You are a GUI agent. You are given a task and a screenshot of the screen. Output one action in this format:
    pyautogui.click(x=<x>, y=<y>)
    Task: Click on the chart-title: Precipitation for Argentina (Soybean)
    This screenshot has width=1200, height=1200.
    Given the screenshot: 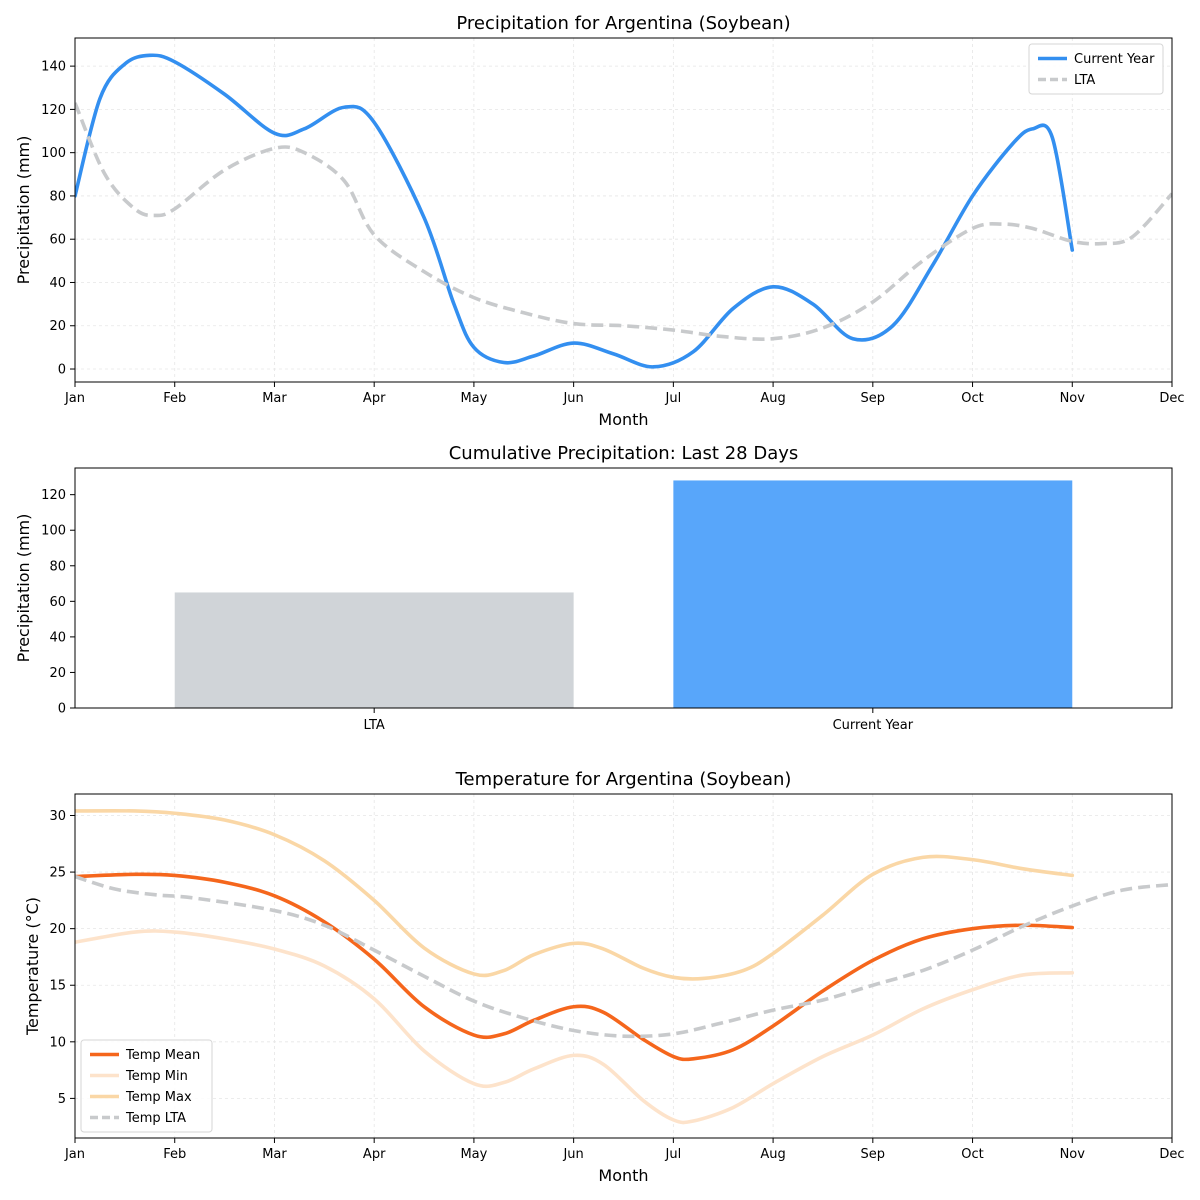 What is the action you would take?
    pyautogui.click(x=623, y=23)
    